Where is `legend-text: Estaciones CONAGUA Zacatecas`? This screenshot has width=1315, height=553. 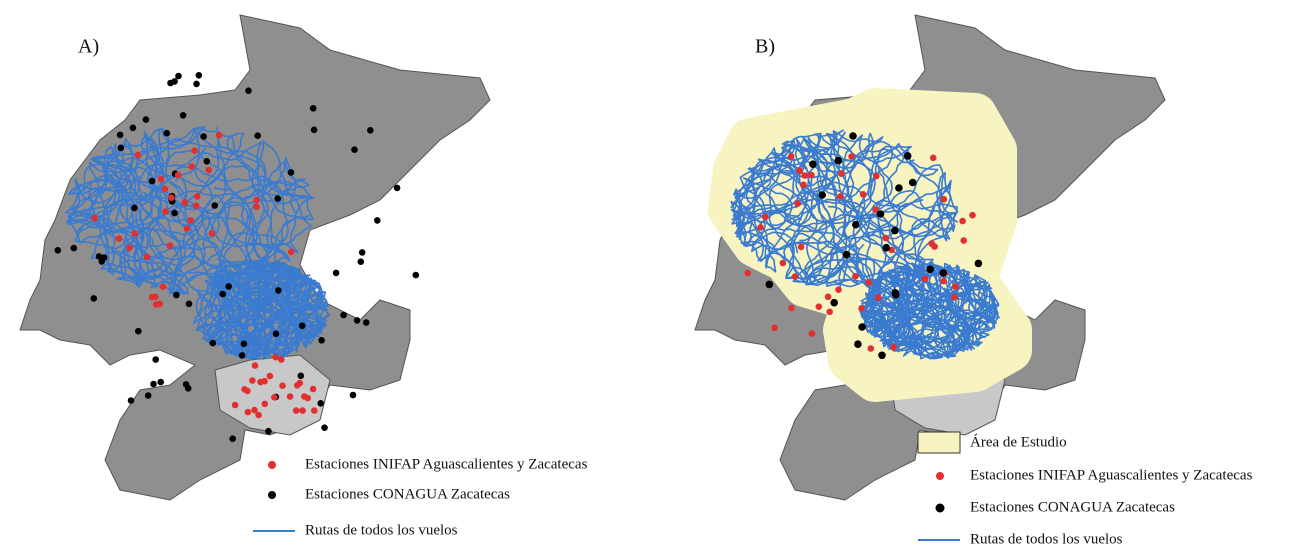 legend-text: Estaciones CONAGUA Zacatecas is located at coordinates (407, 494).